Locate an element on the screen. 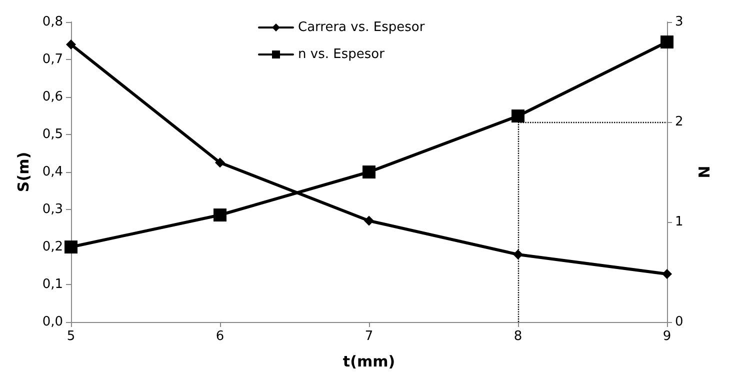  y-axis-title: S(m) is located at coordinates (23, 172).